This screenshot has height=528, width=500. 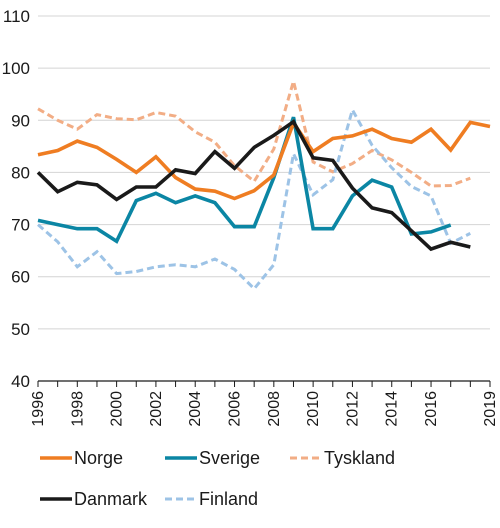 What do you see at coordinates (431, 409) in the screenshot?
I see `x-tick-label-2016: 2016` at bounding box center [431, 409].